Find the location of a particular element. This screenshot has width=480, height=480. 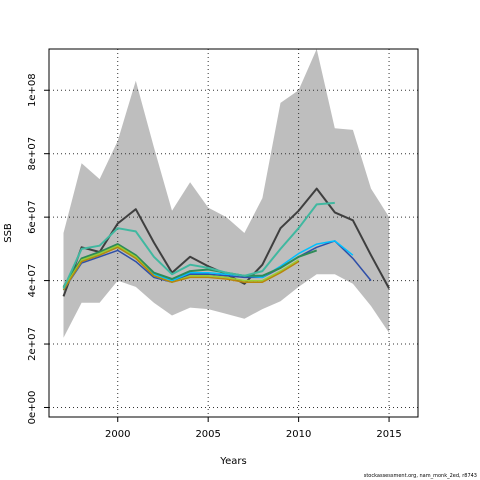

y-tick-label: 4e+07 is located at coordinates (32, 281).